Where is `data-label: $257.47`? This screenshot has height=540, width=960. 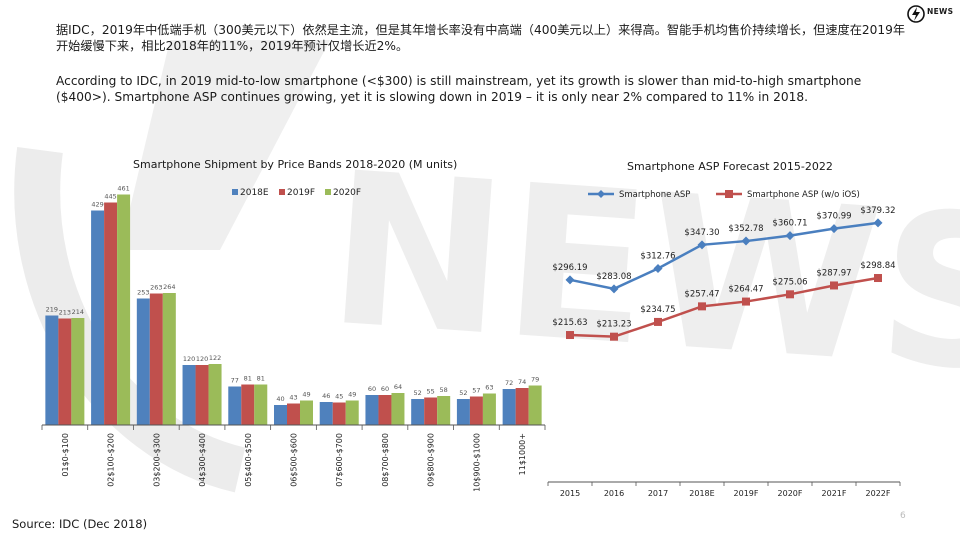 data-label: $257.47 is located at coordinates (701, 294).